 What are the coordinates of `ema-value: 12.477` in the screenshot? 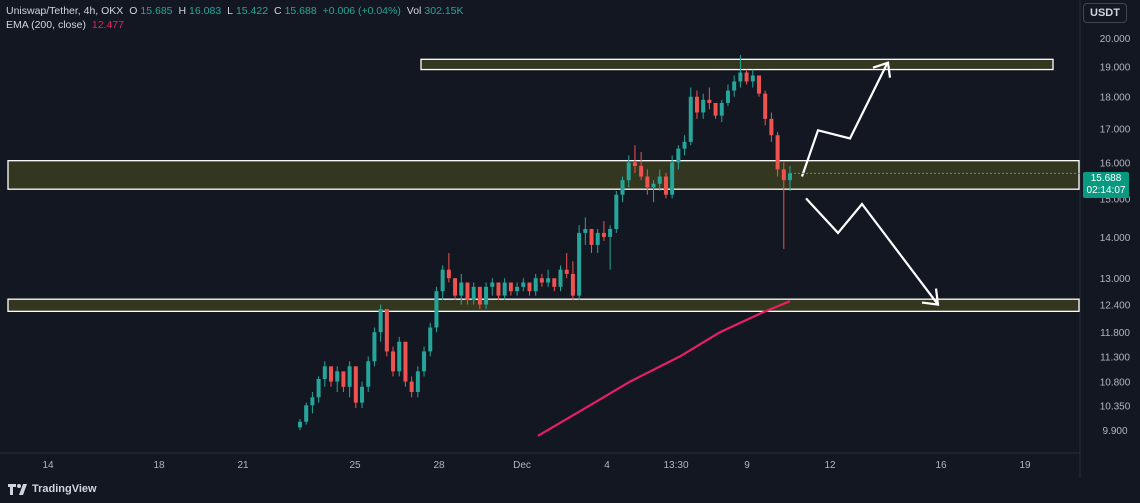 It's located at (107, 25).